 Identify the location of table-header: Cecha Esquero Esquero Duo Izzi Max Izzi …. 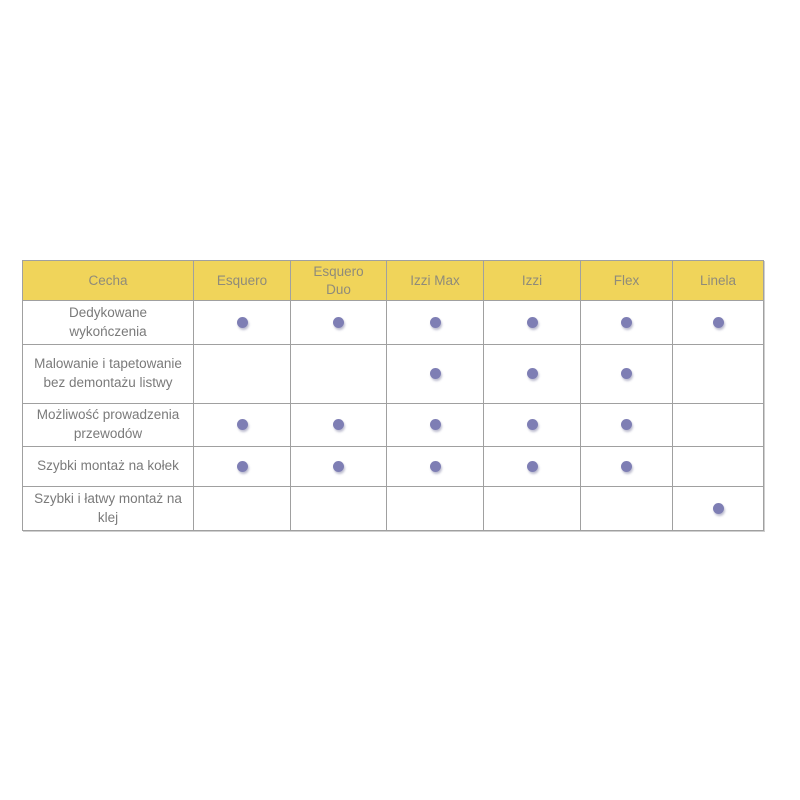
(393, 280).